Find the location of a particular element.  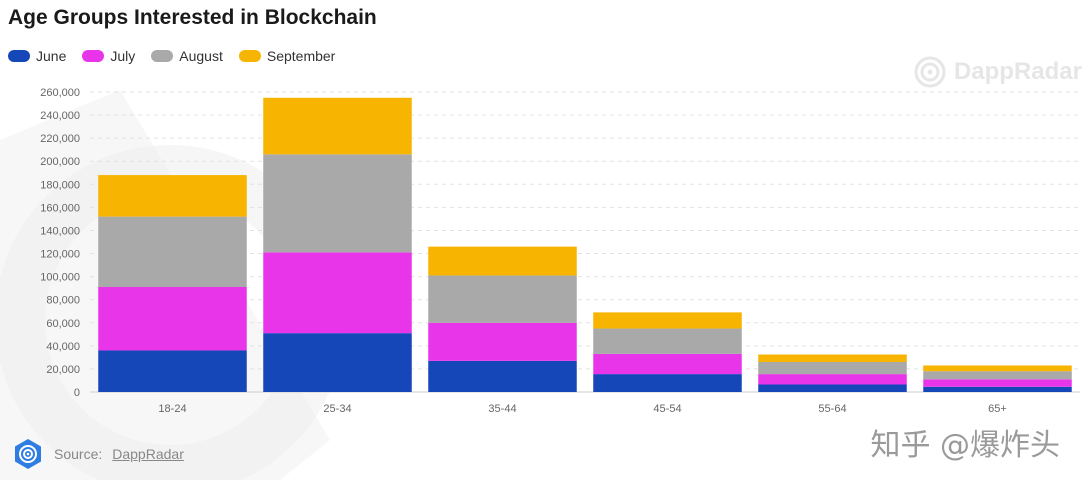

legend-label-august: August is located at coordinates (201, 56).